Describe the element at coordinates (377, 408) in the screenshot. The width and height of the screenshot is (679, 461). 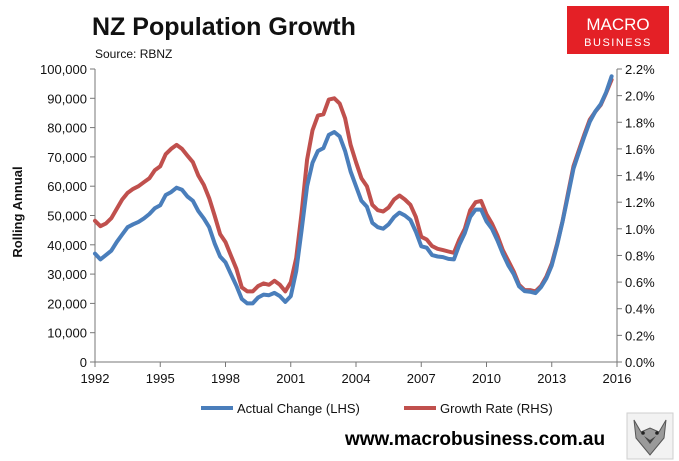
I see `legend: Actual Change (LHS) Growth Rate (RHS)` at that location.